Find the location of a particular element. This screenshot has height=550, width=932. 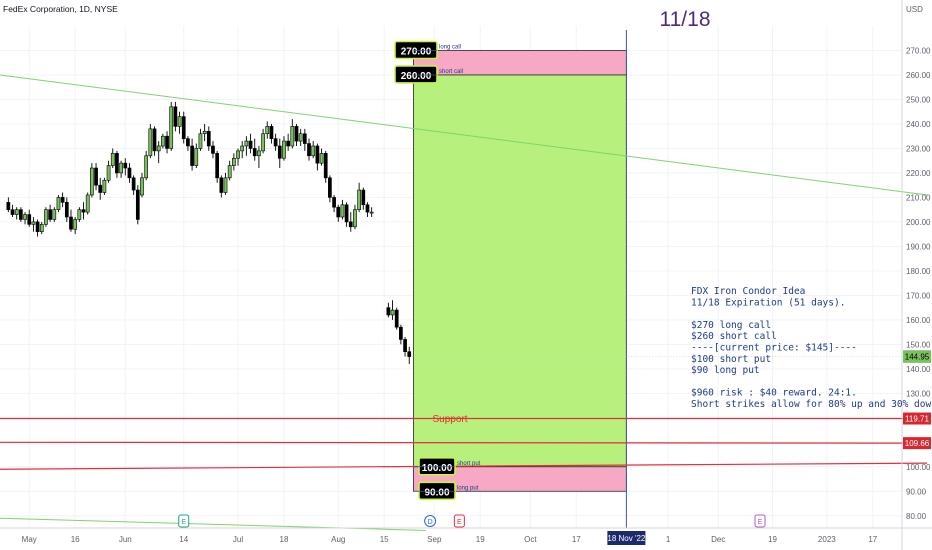

x-tick-label: Oct is located at coordinates (530, 539).